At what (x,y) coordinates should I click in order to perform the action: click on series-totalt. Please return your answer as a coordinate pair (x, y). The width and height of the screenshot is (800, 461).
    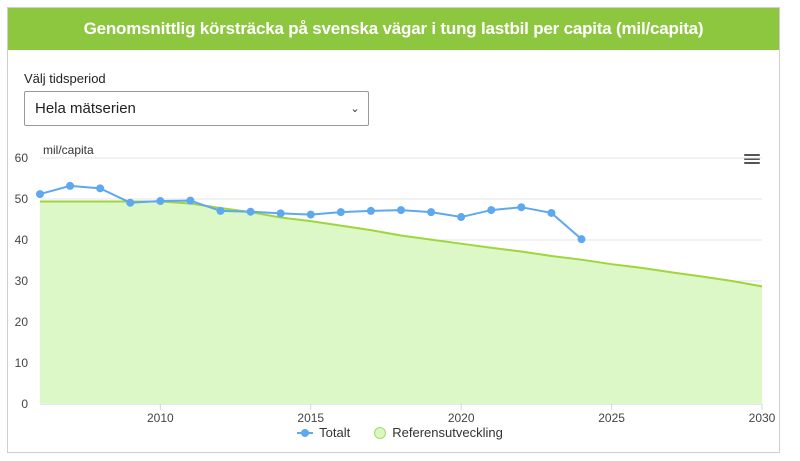
    Looking at the image, I should click on (311, 212).